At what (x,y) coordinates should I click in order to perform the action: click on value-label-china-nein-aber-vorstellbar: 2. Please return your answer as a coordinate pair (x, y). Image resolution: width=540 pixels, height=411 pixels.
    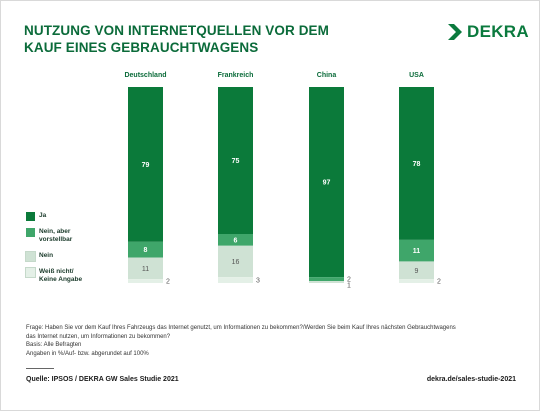
    Looking at the image, I should click on (349, 280).